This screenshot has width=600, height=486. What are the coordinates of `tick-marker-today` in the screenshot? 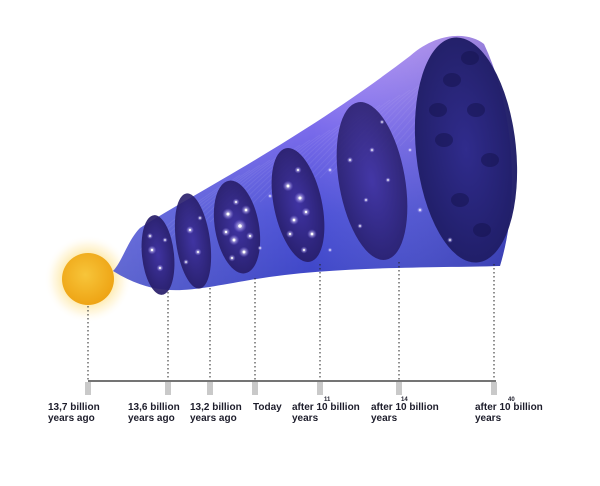 It's located at (255, 388).